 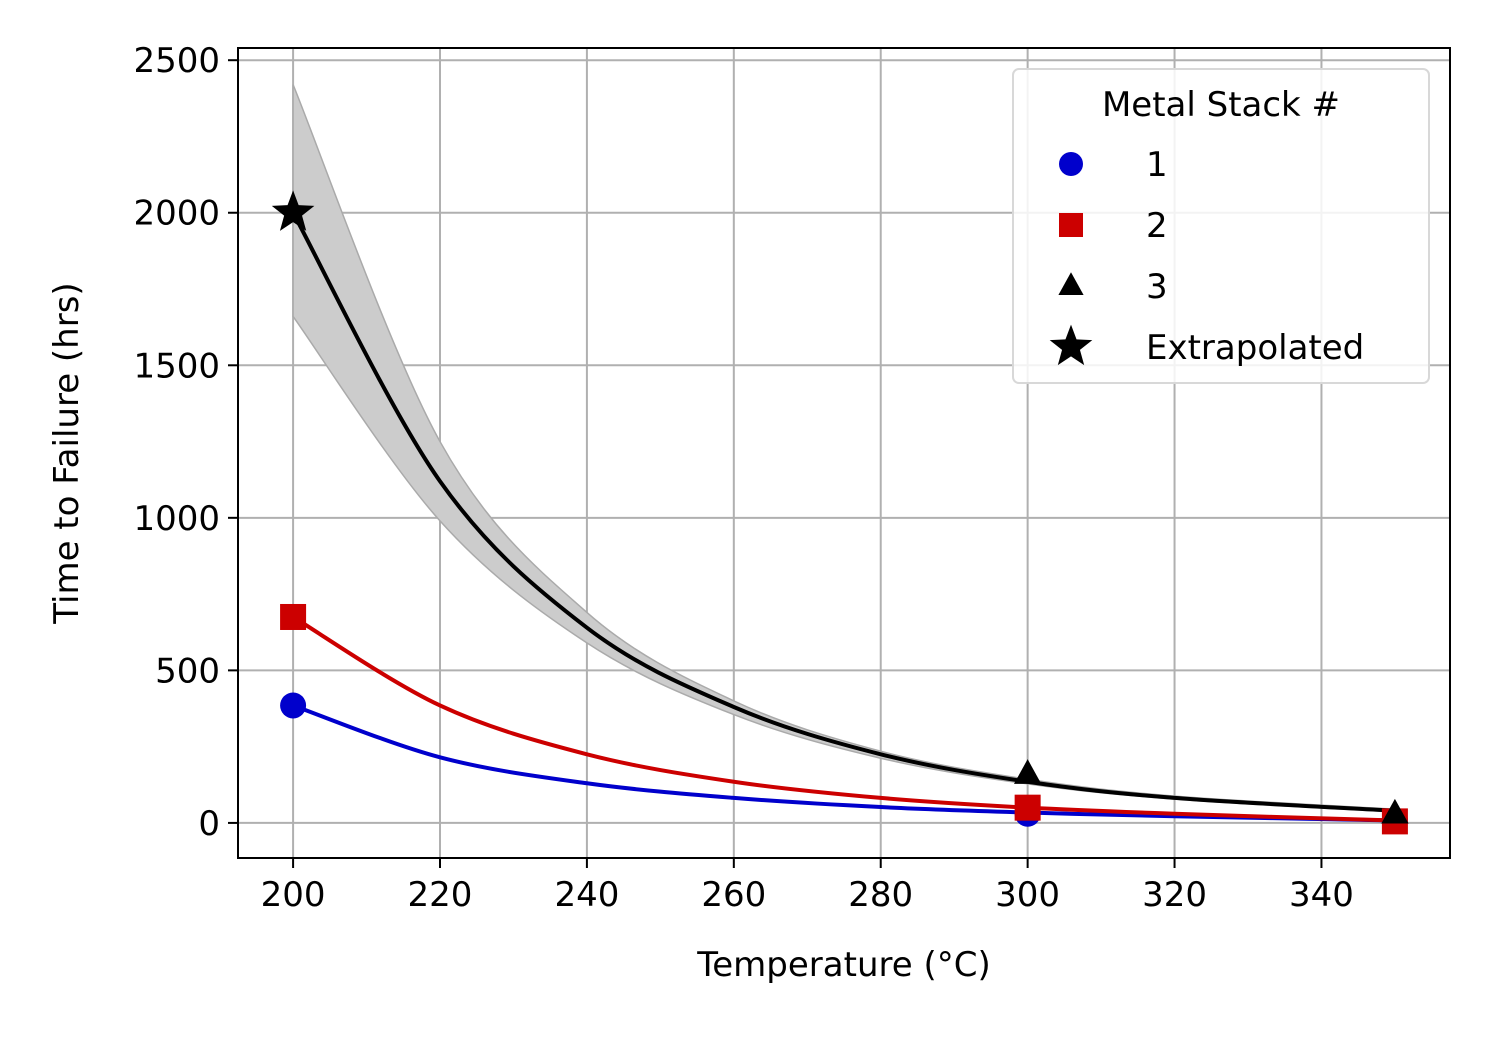 I want to click on series-2-fit-line, so click(x=843, y=719).